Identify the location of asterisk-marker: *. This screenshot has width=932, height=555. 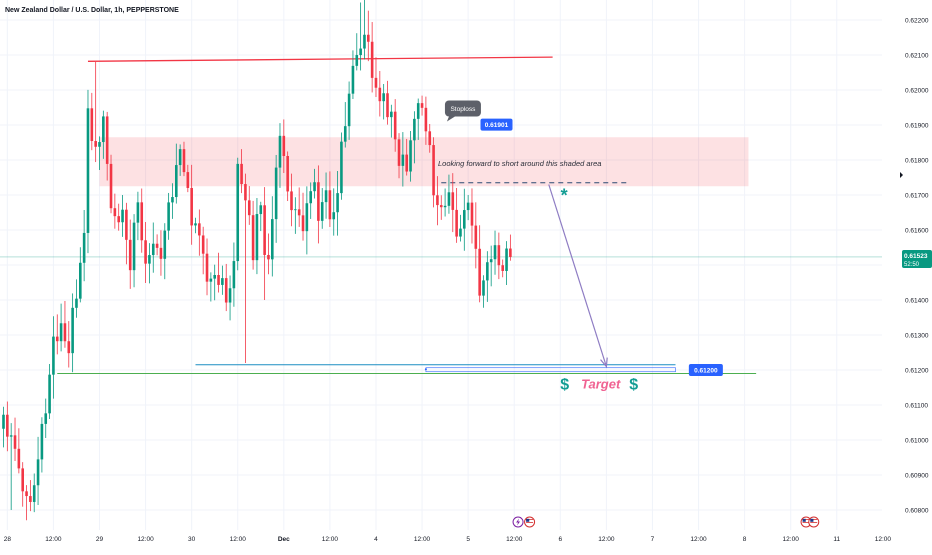
(564, 195).